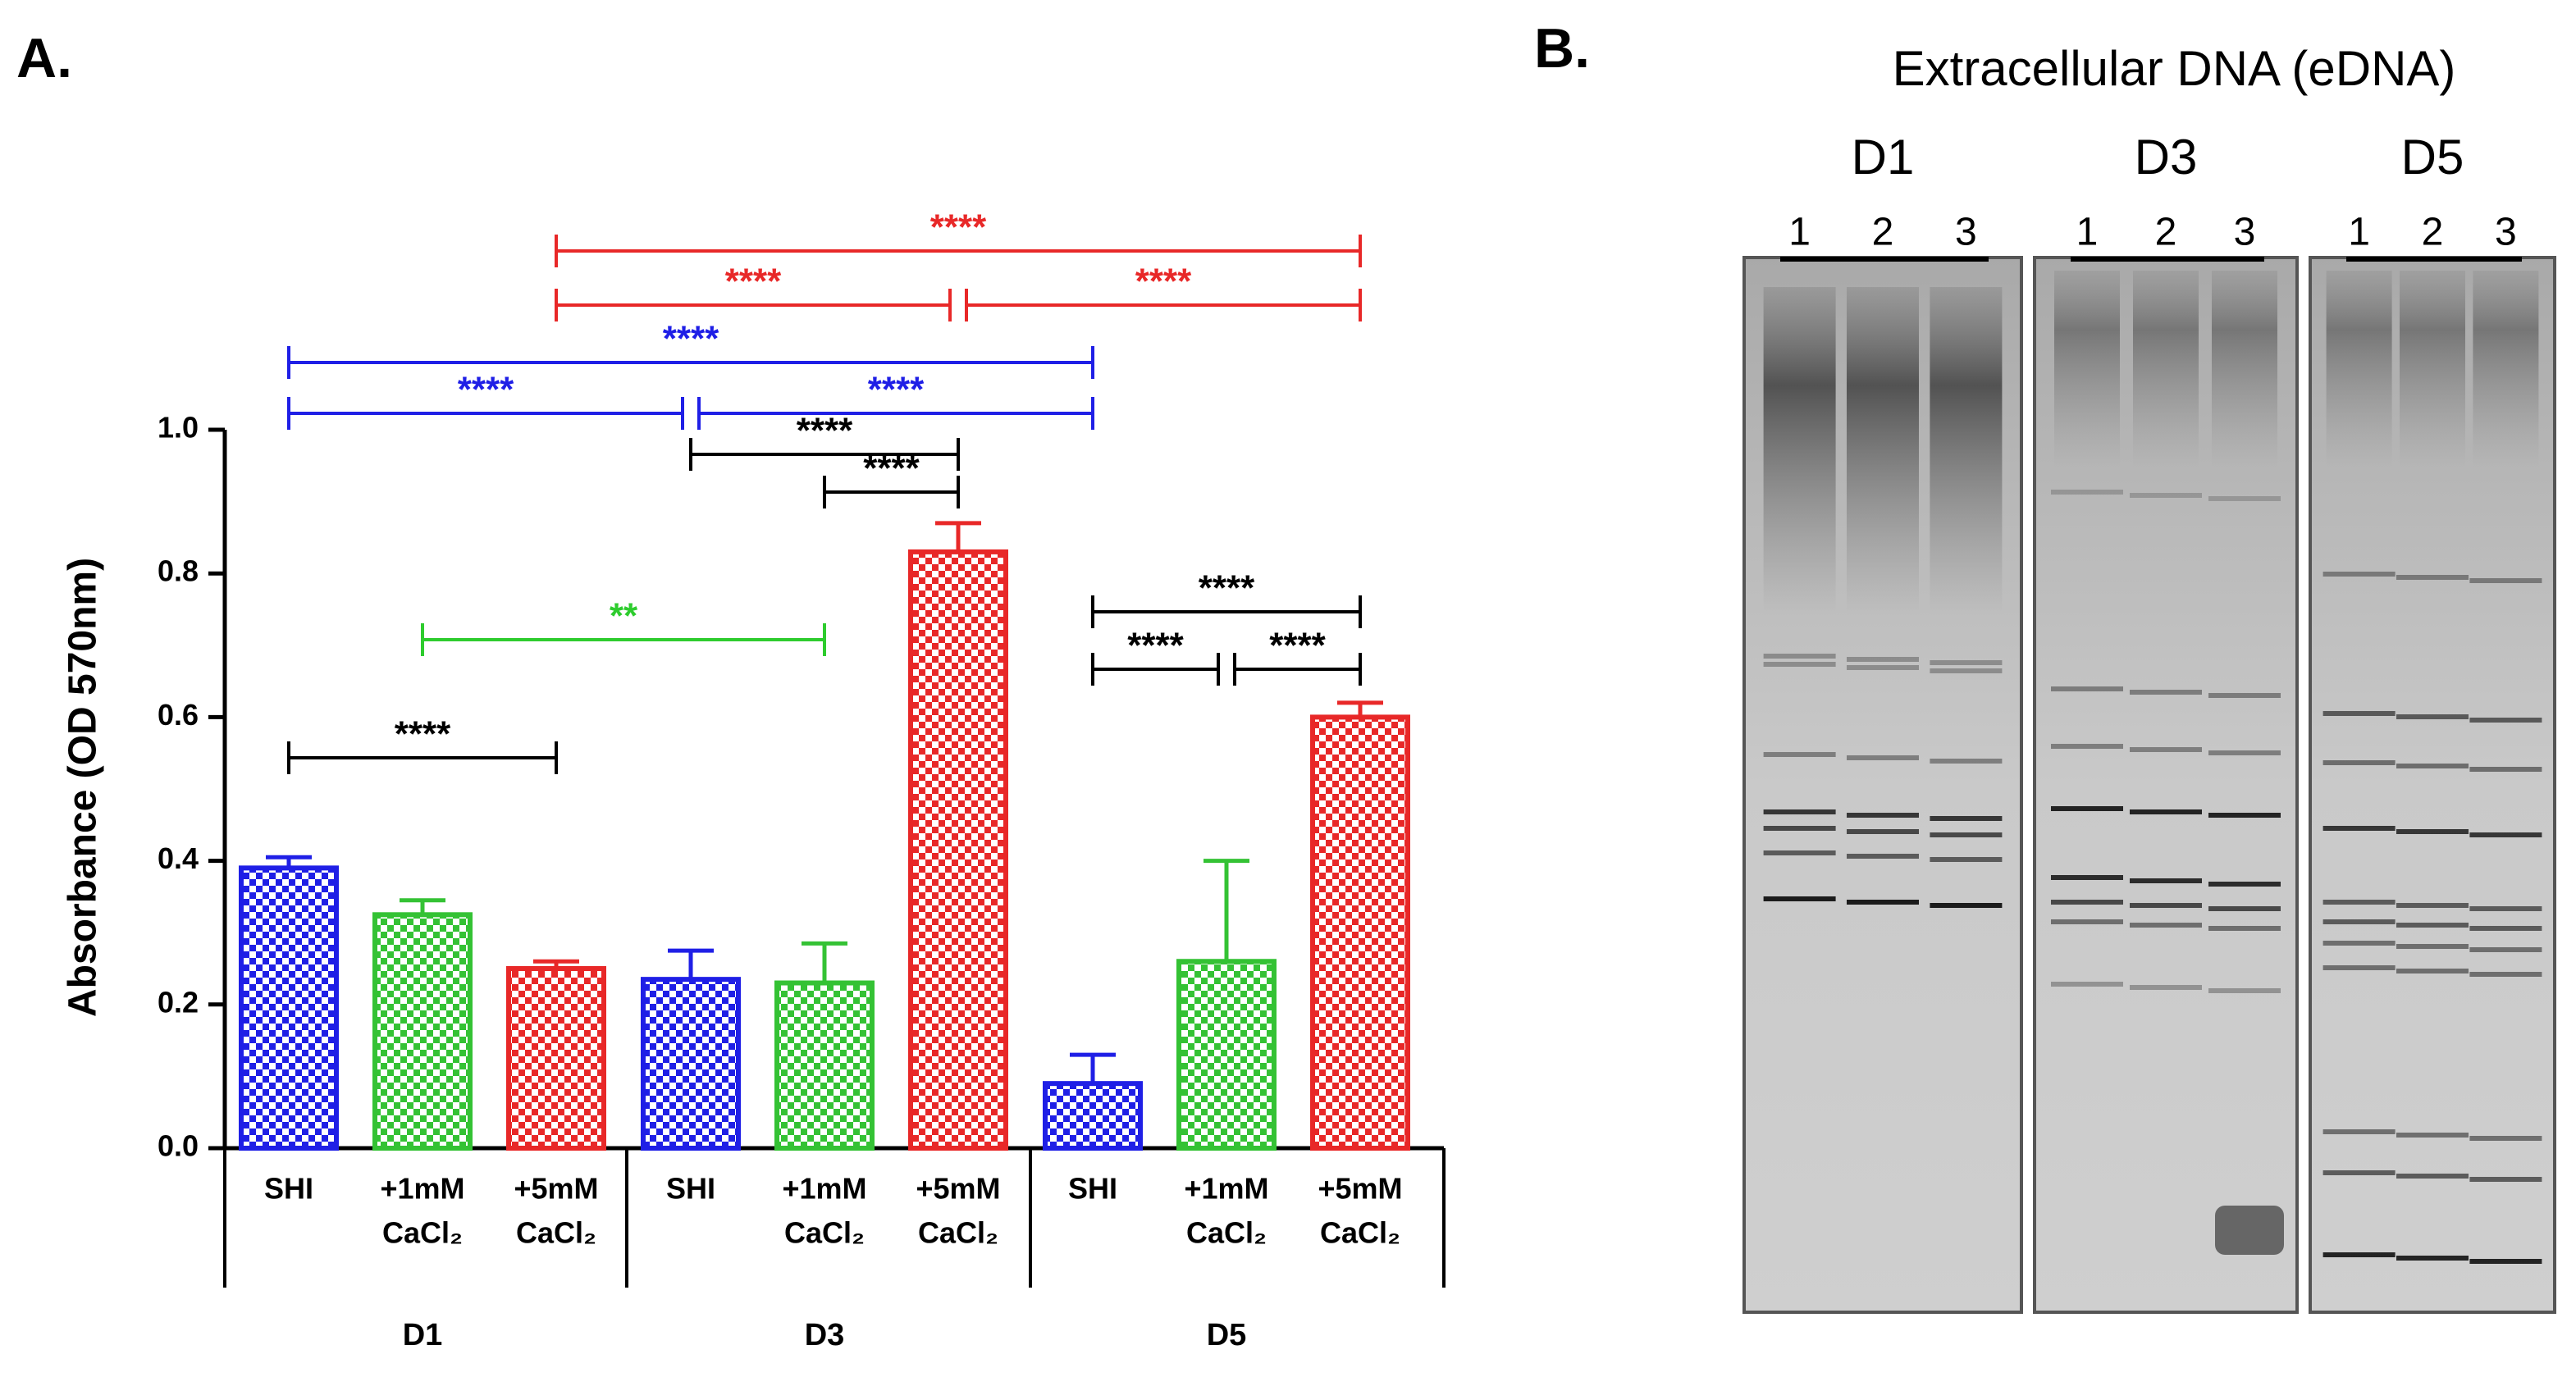  Describe the element at coordinates (1562, 49) in the screenshot. I see `panel-label: B.` at that location.